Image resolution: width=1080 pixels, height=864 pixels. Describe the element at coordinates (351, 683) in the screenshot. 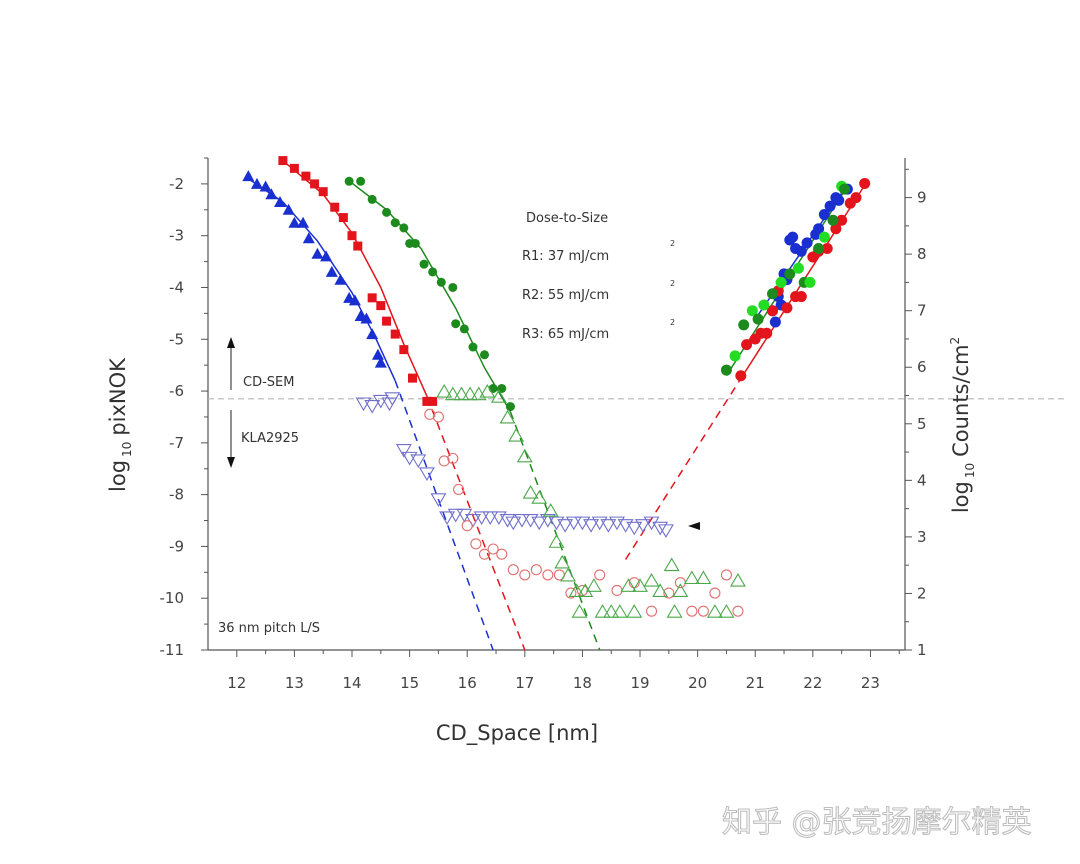

I see `x-tick-label: 14` at that location.